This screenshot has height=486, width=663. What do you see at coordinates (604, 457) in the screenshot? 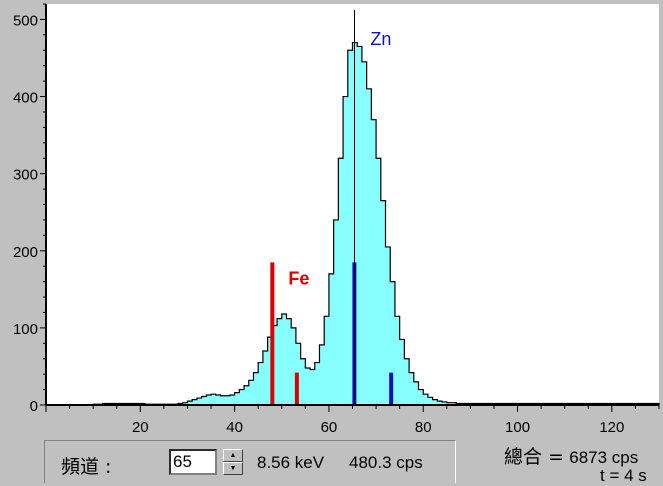
I see `total-value: 6873 cps` at bounding box center [604, 457].